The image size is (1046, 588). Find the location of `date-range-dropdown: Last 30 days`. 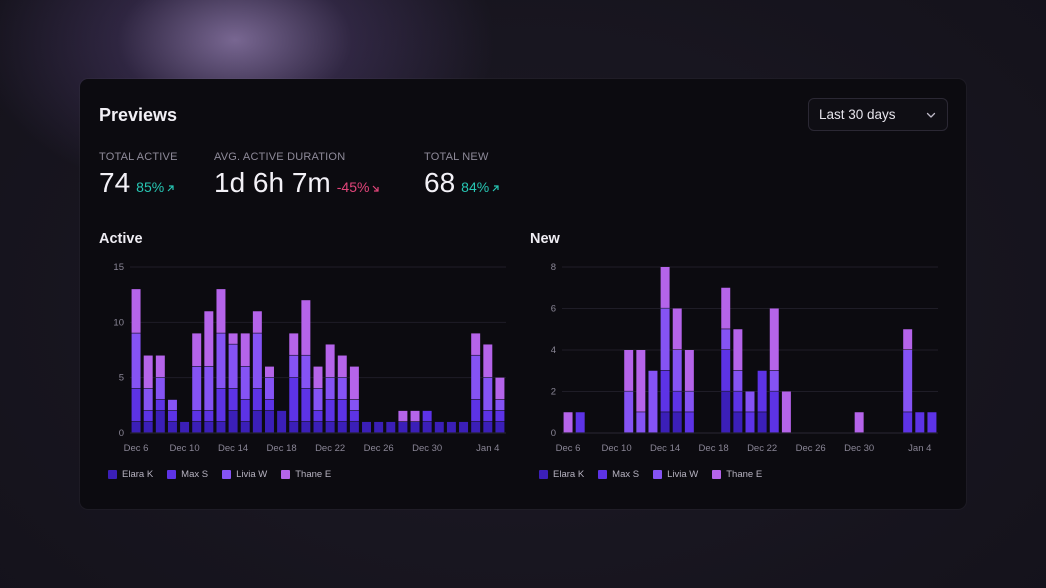

date-range-dropdown: Last 30 days is located at coordinates (878, 114).